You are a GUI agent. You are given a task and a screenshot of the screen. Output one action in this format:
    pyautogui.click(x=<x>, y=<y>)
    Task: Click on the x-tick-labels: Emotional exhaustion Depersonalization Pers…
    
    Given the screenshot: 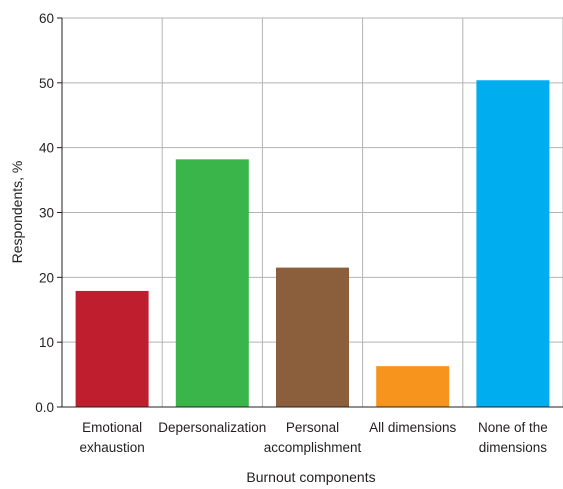 What is the action you would take?
    pyautogui.click(x=313, y=437)
    